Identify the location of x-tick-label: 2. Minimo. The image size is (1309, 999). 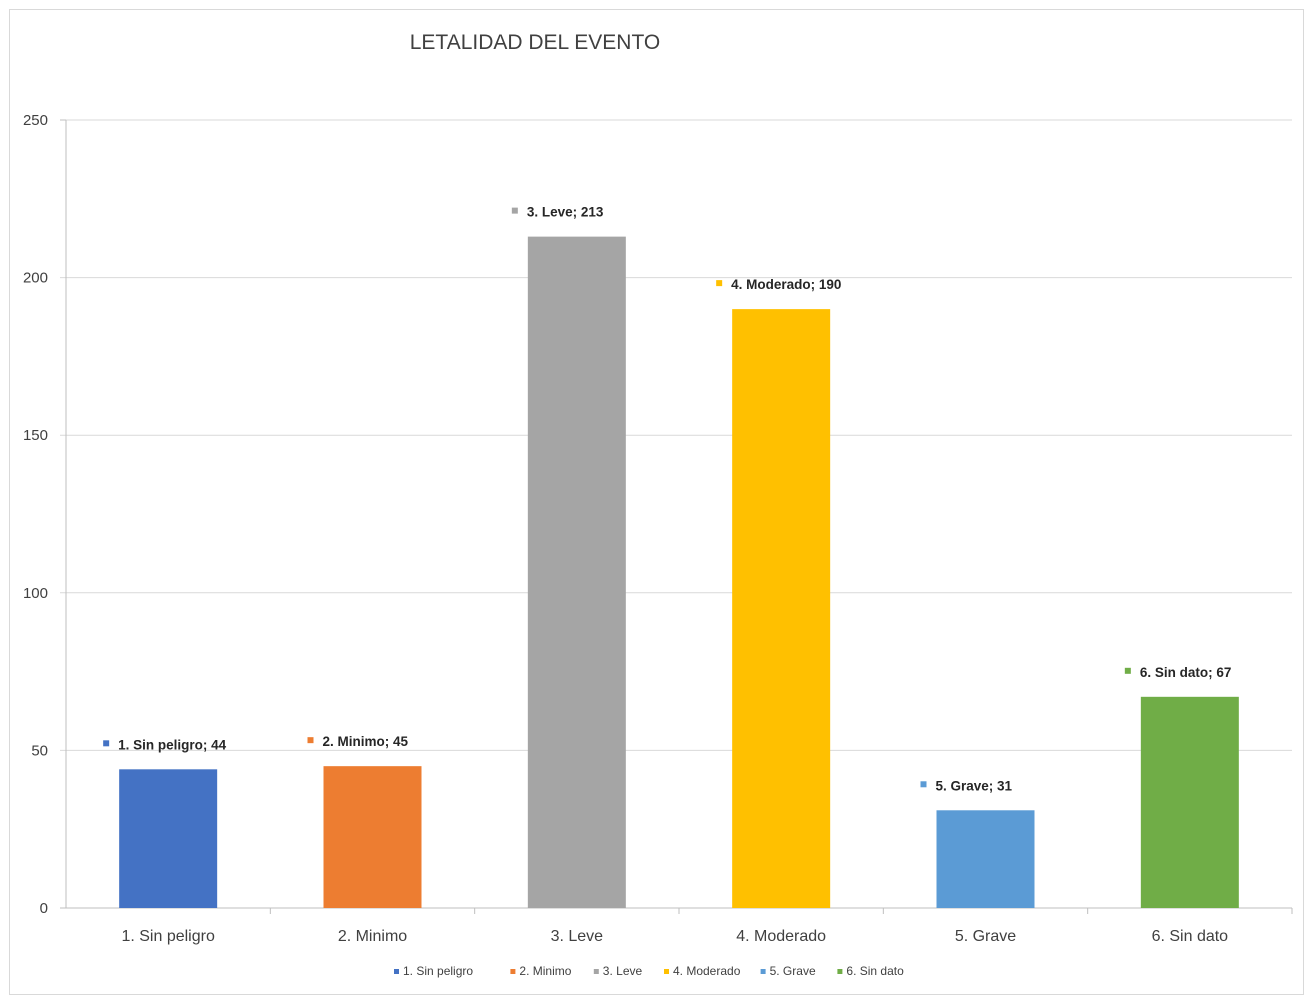
(372, 936).